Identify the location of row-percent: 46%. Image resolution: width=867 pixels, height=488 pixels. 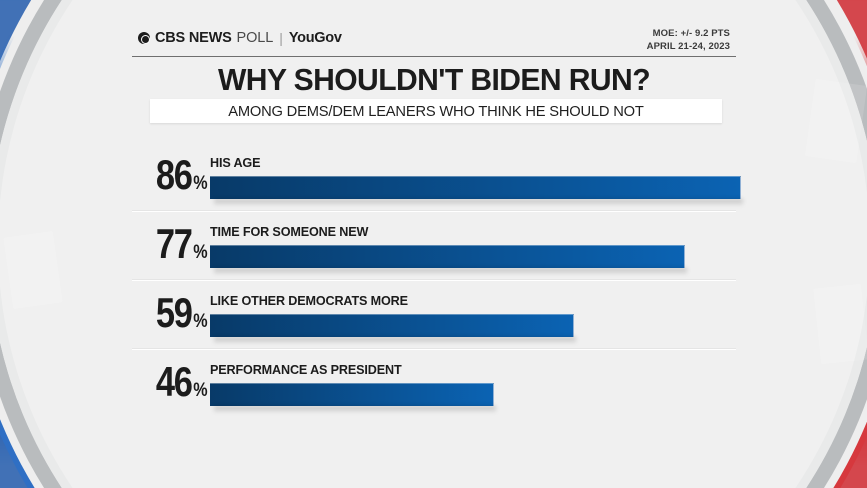
(169, 382).